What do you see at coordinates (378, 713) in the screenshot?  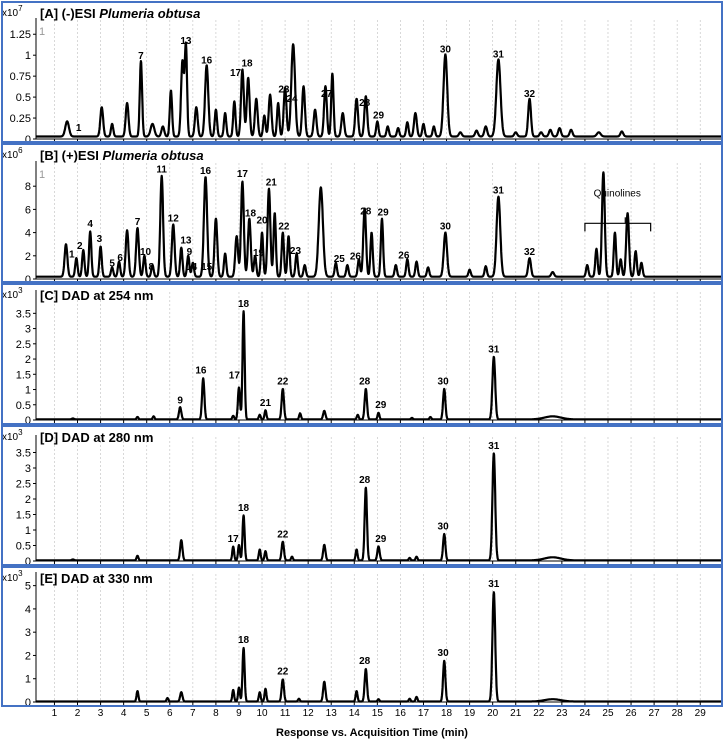 I see `x-tick-label: 15` at bounding box center [378, 713].